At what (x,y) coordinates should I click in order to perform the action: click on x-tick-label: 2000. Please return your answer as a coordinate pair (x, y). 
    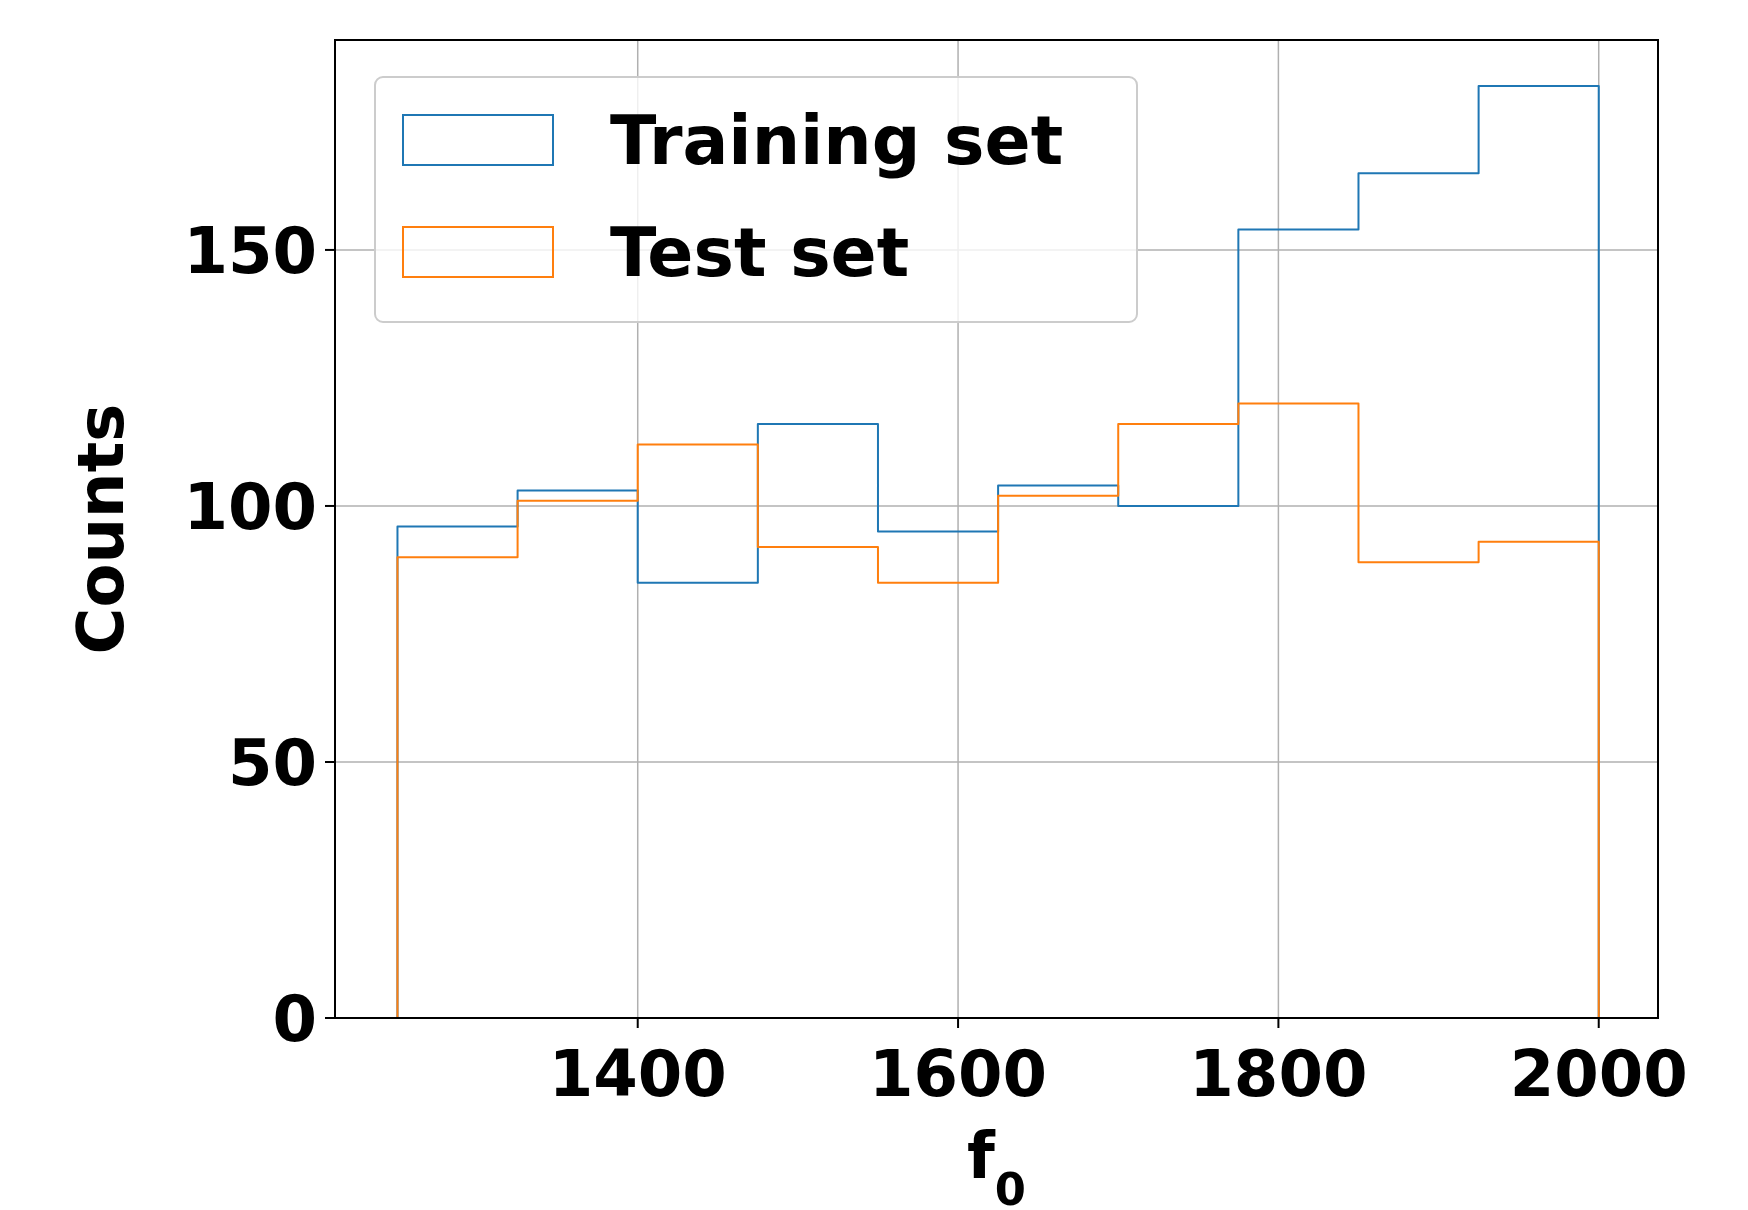
    Looking at the image, I should click on (1598, 1074).